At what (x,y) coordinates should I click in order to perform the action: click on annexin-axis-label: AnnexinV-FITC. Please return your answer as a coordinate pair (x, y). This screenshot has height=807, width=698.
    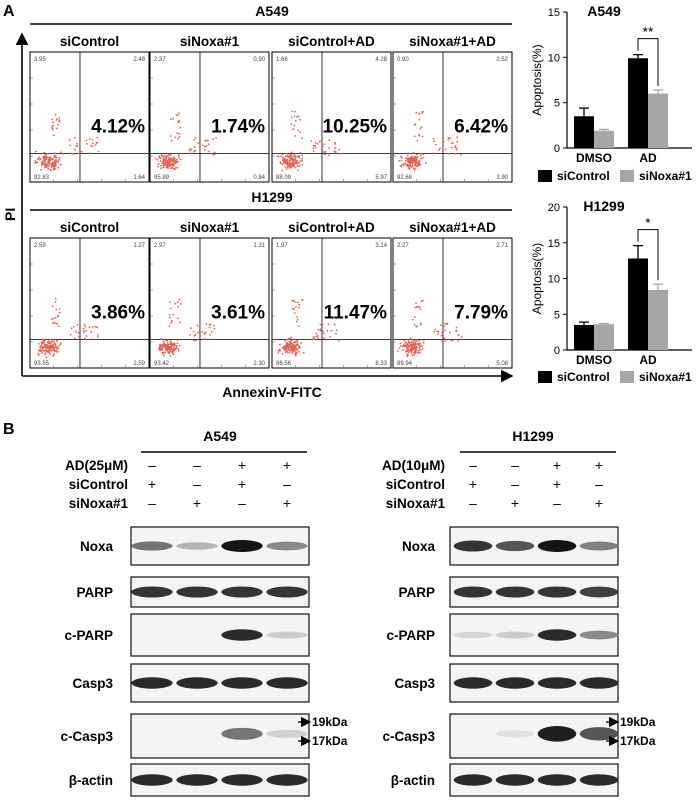
    Looking at the image, I should click on (272, 392).